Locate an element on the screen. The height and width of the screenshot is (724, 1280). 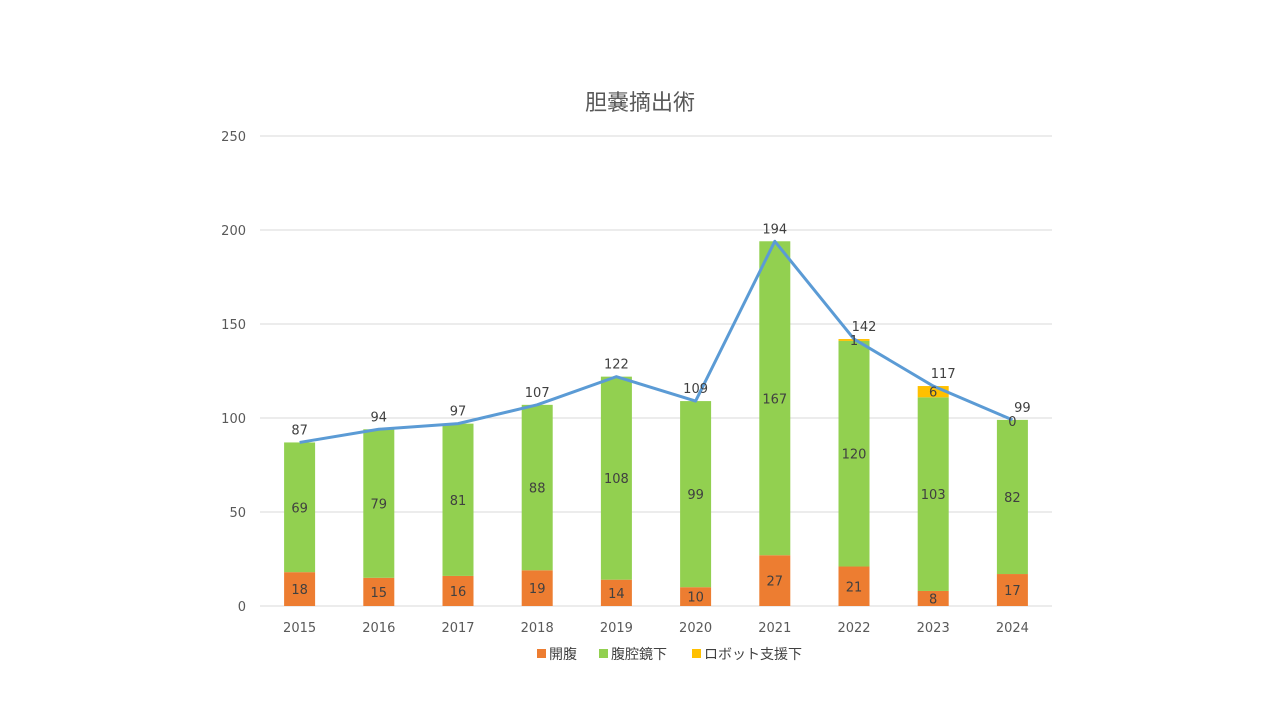
x-tick-label: 2019 is located at coordinates (616, 628).